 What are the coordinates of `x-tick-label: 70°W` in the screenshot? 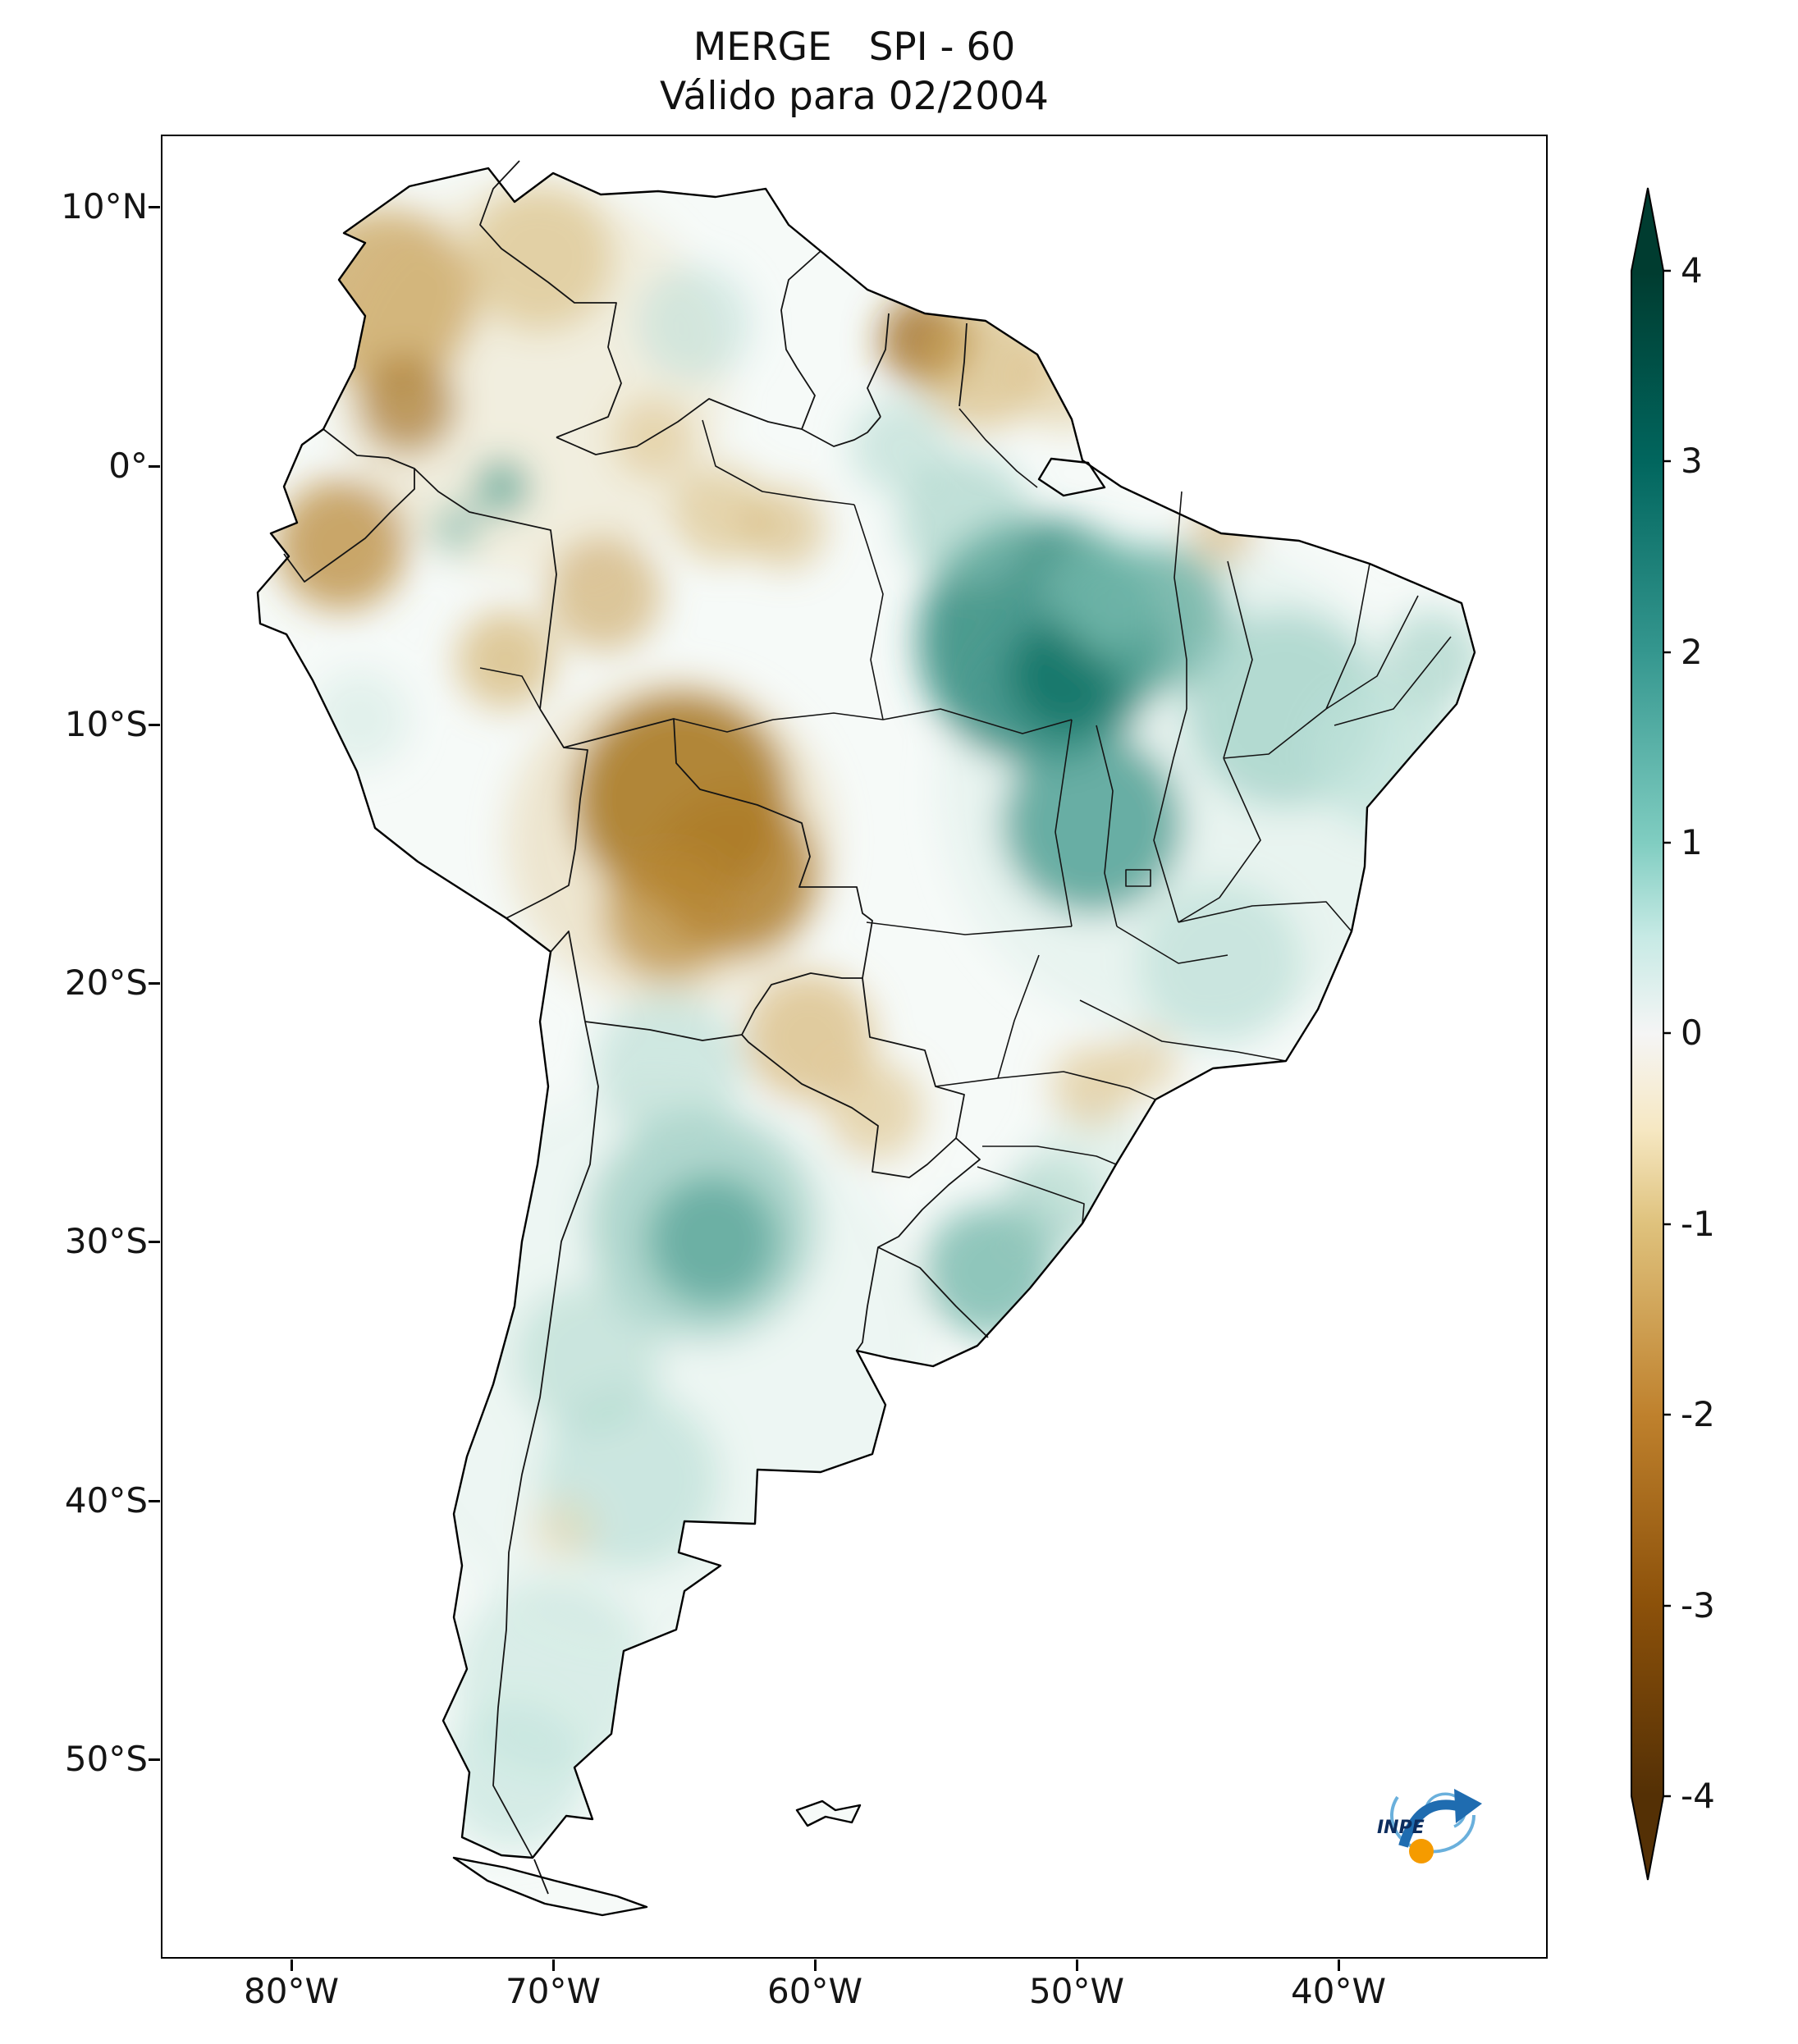 It's located at (553, 1991).